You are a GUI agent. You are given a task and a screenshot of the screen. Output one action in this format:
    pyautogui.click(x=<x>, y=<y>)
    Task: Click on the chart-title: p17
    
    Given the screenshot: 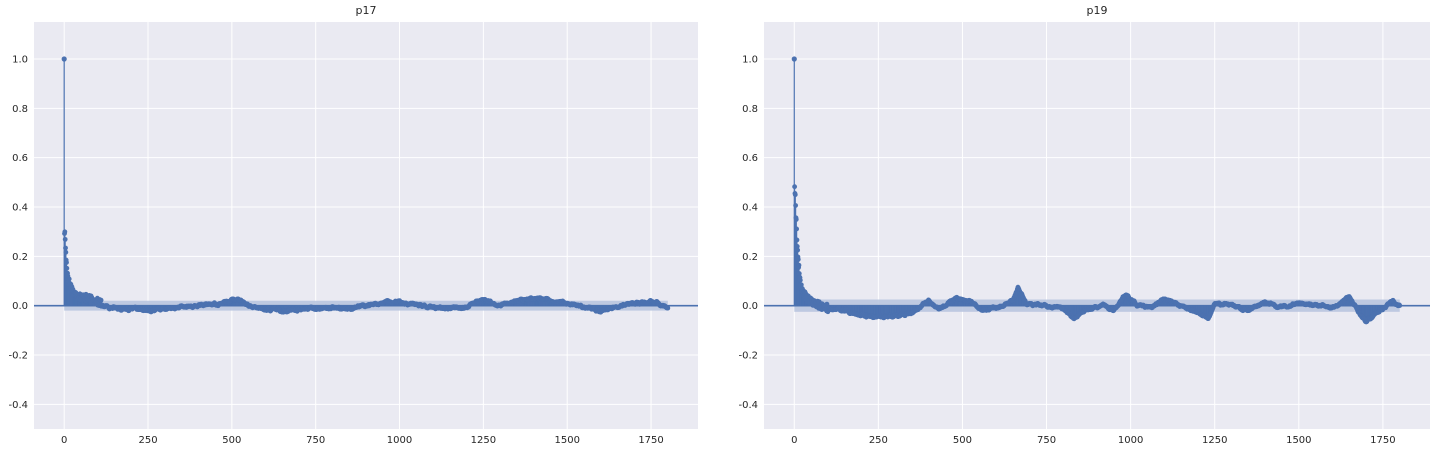 What is the action you would take?
    pyautogui.click(x=366, y=10)
    